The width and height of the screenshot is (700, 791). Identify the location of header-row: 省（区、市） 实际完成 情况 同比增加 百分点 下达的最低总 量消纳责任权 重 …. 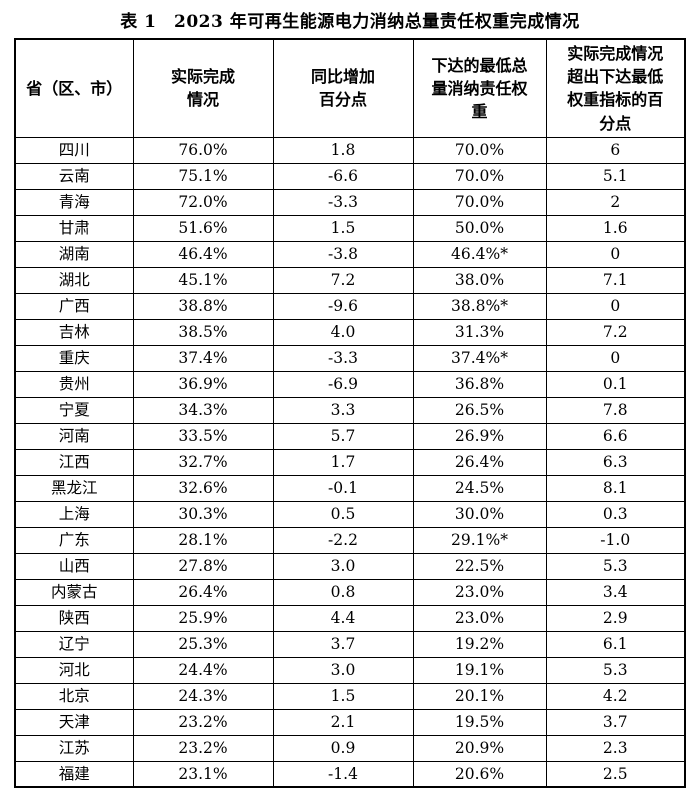
(350, 88).